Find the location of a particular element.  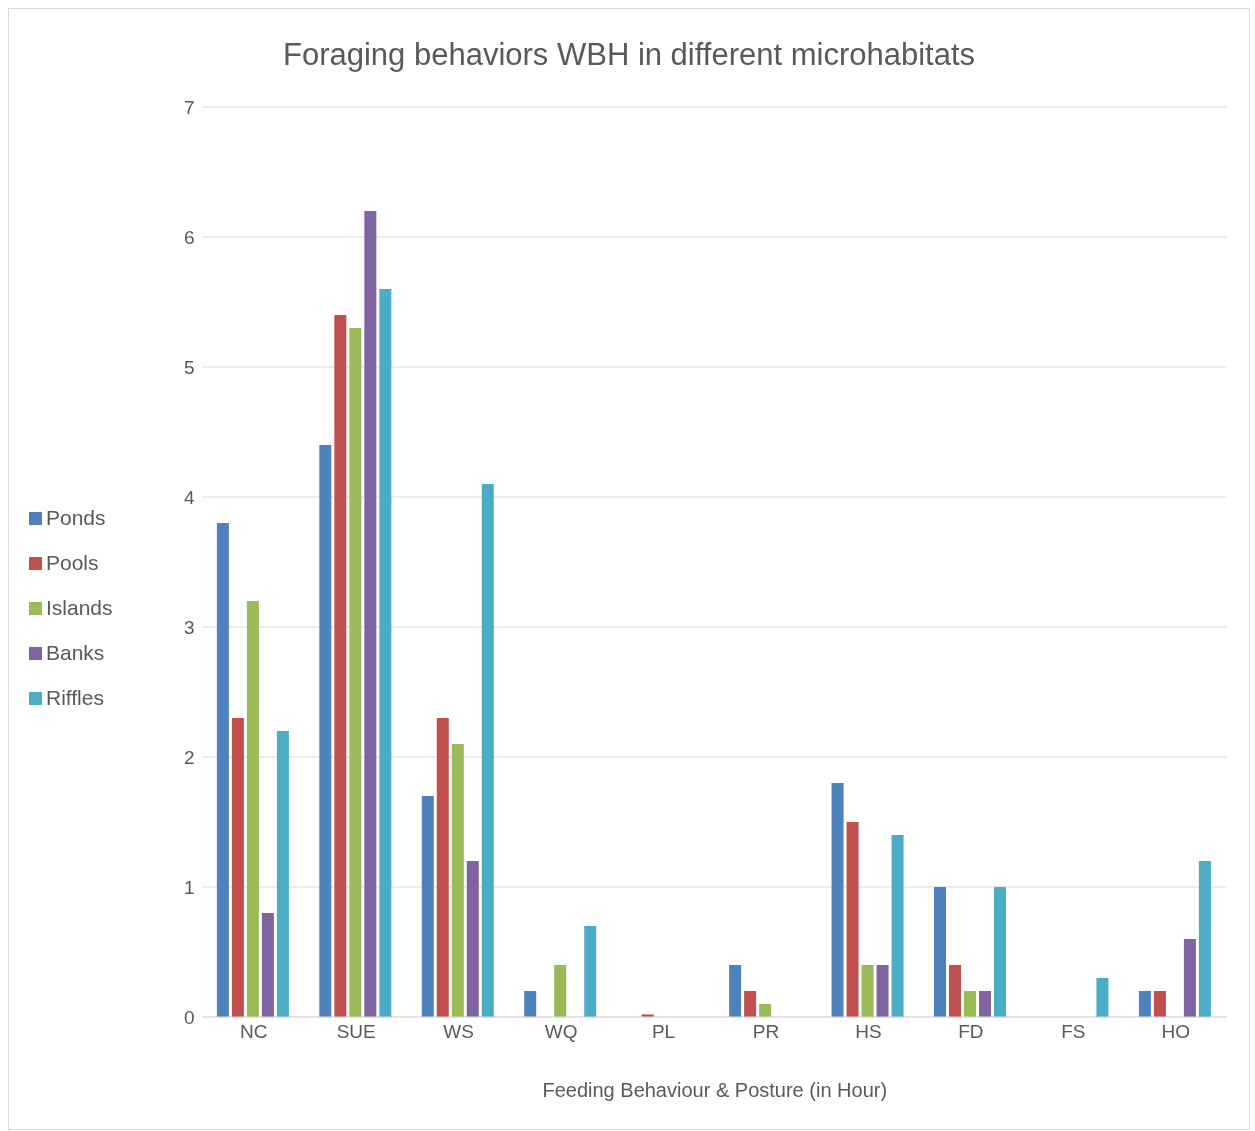

x-tick-label: NC is located at coordinates (254, 1032).